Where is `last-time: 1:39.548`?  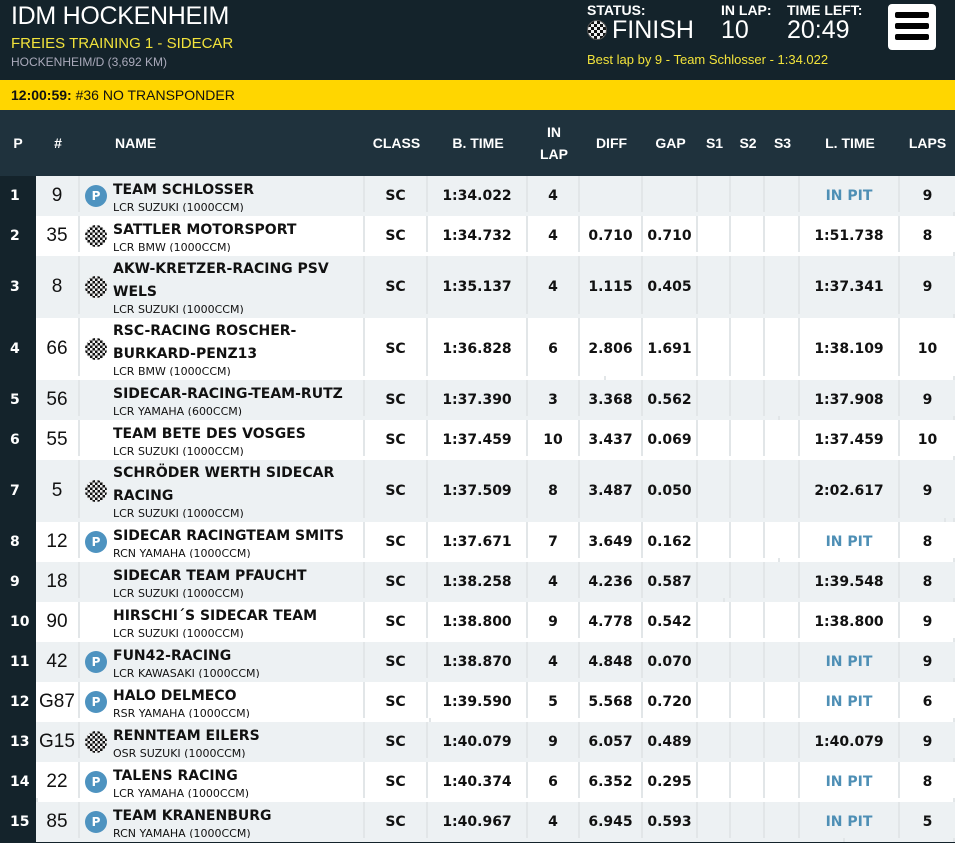 last-time: 1:39.548 is located at coordinates (850, 582).